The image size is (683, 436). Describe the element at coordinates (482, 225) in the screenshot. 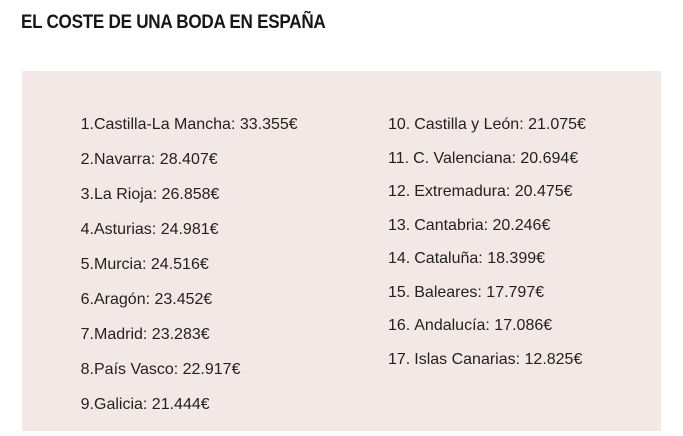

I see `item-text: Cantabria: 20.246€` at that location.